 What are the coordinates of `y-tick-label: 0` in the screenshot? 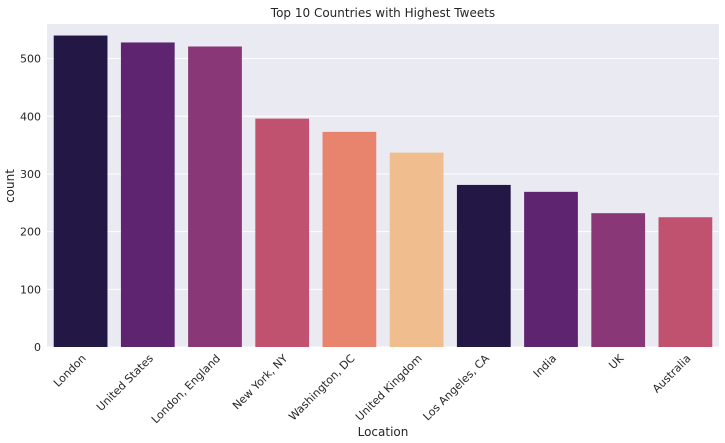 It's located at (37, 347).